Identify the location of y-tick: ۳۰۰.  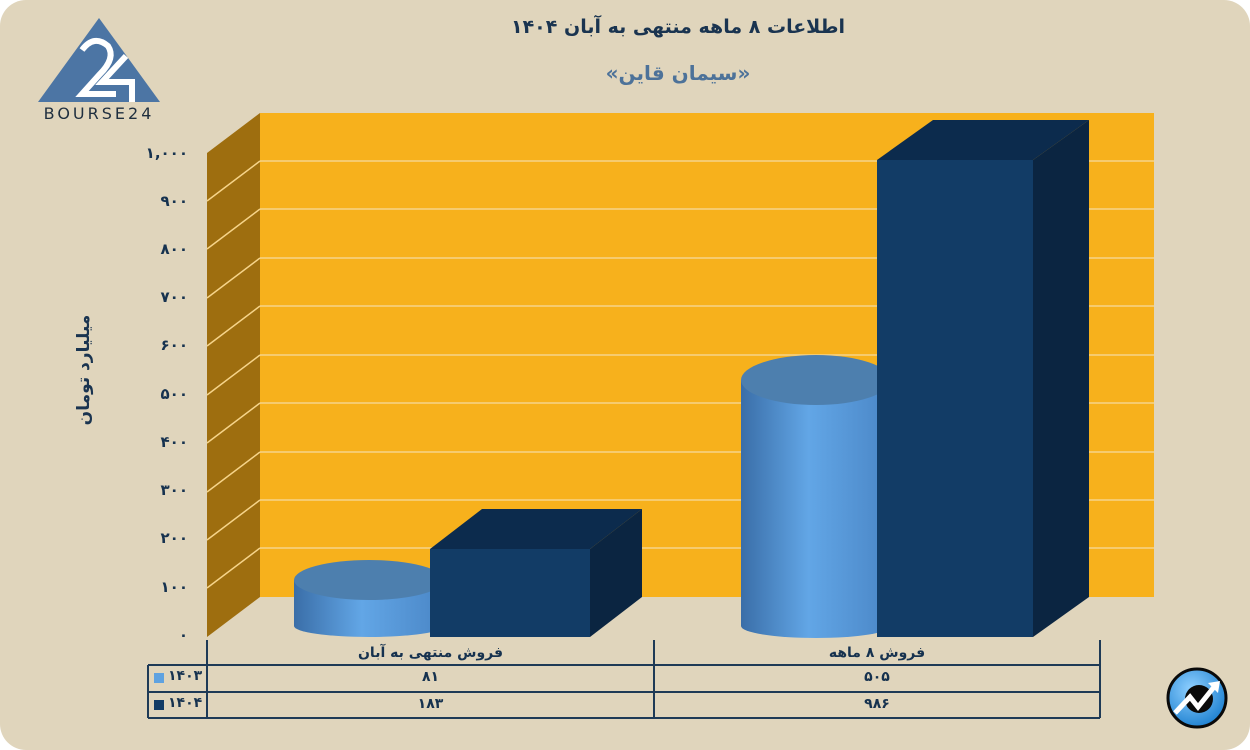
(174, 490).